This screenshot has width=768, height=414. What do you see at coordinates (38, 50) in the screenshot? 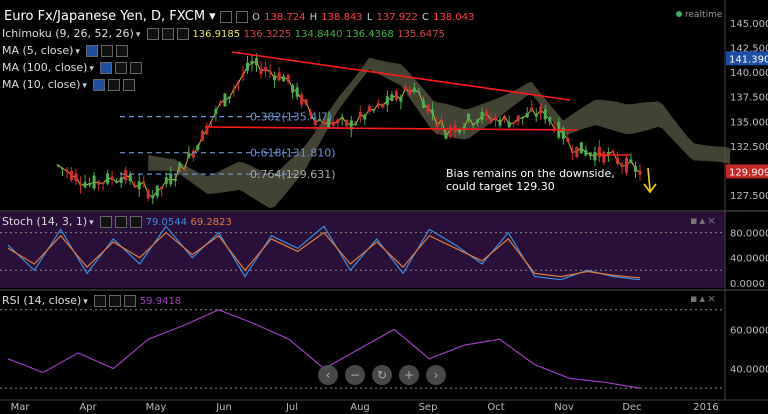
I see `ma5-label: MA (5, close)` at bounding box center [38, 50].